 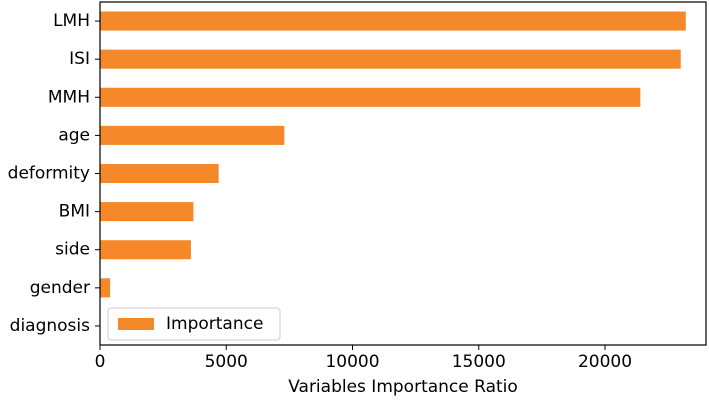 I want to click on y-tick-label: age, so click(x=74, y=135).